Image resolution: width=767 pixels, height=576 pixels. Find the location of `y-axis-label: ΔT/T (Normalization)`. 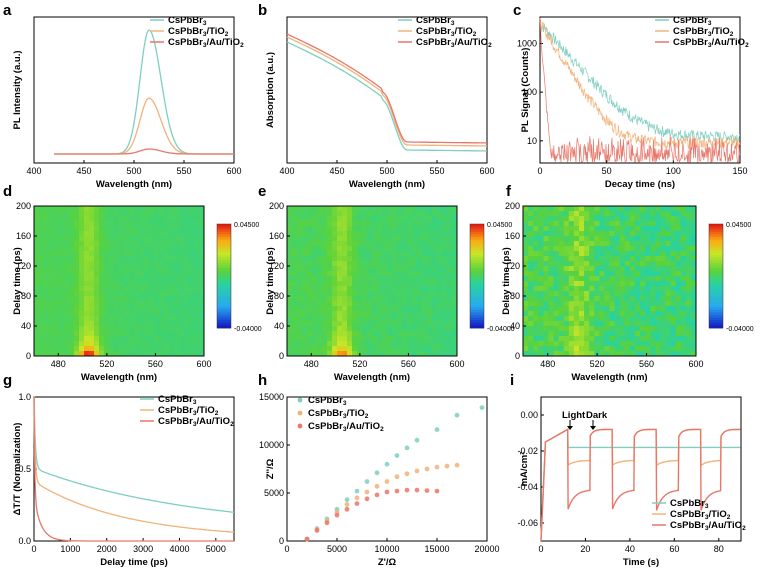

y-axis-label: ΔT/T (Normalization) is located at coordinates (17, 469).